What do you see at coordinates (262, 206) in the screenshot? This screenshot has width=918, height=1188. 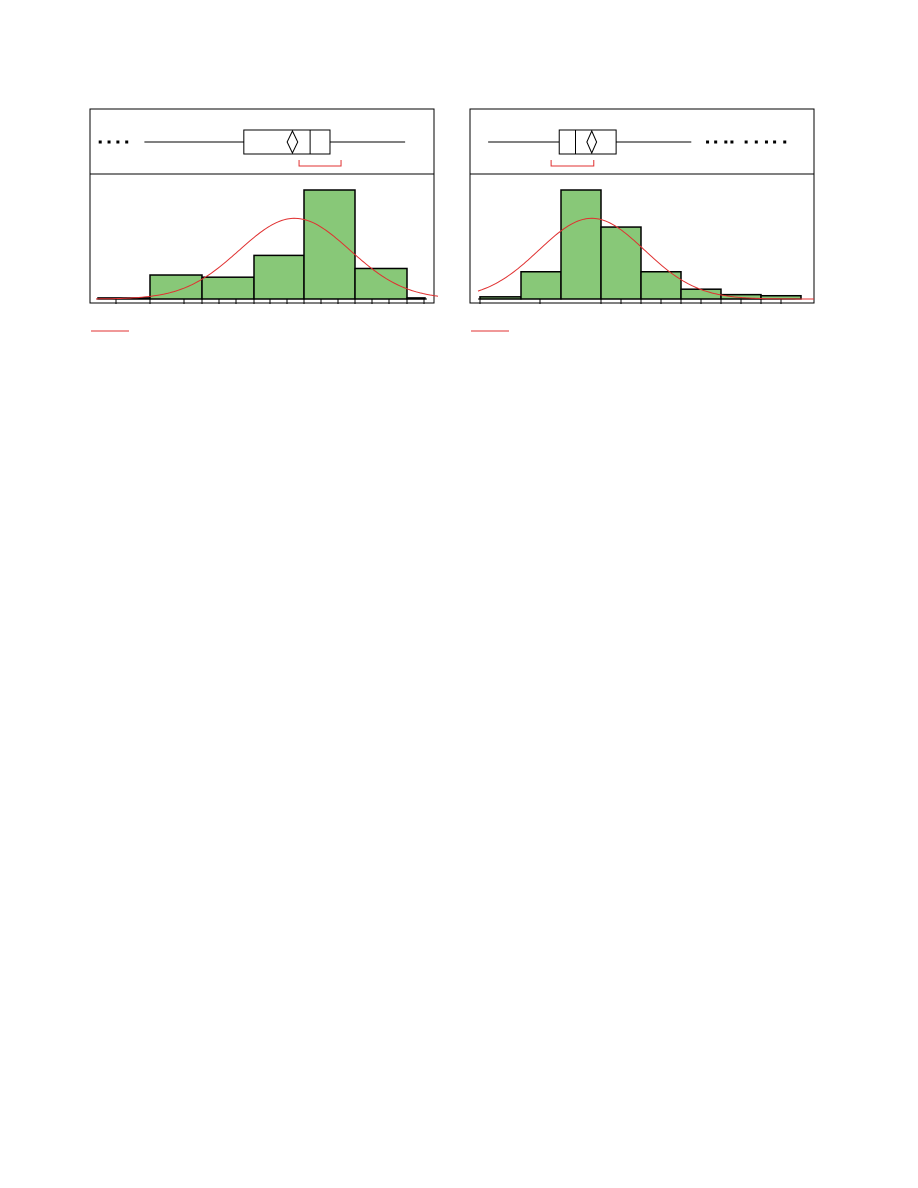 I see `chart-frame-left` at bounding box center [262, 206].